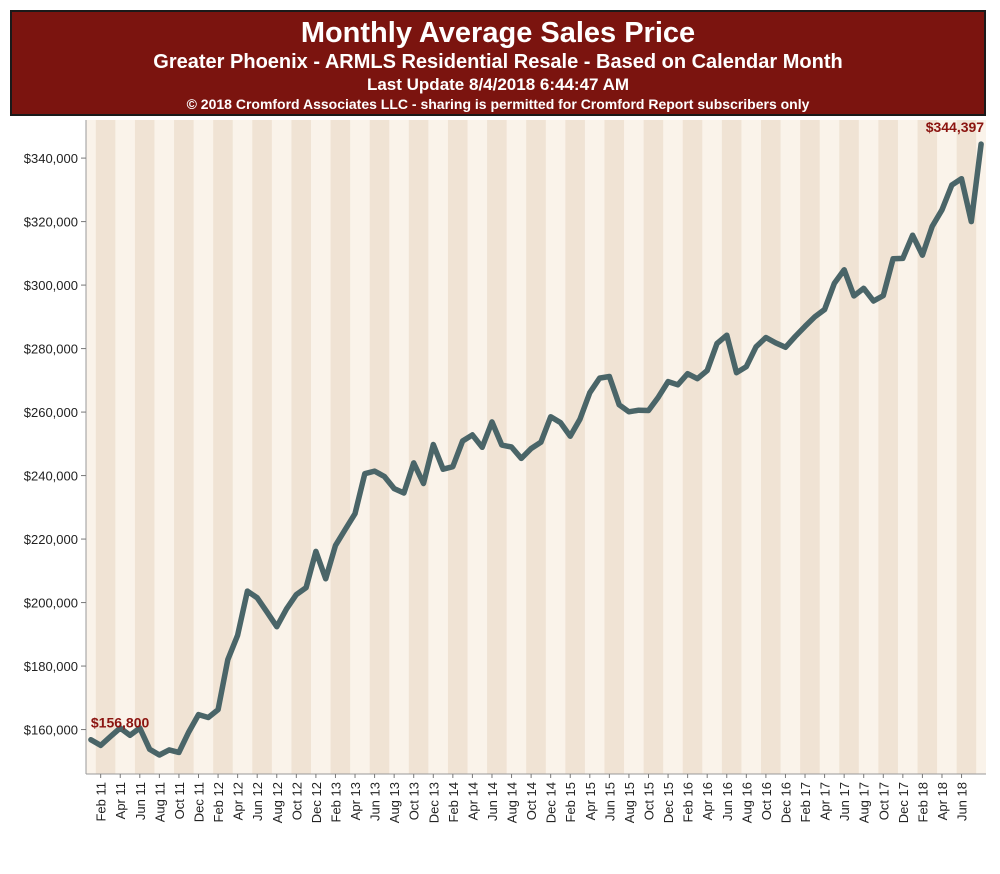  What do you see at coordinates (296, 801) in the screenshot?
I see `x-tick-label: Oct 12` at bounding box center [296, 801].